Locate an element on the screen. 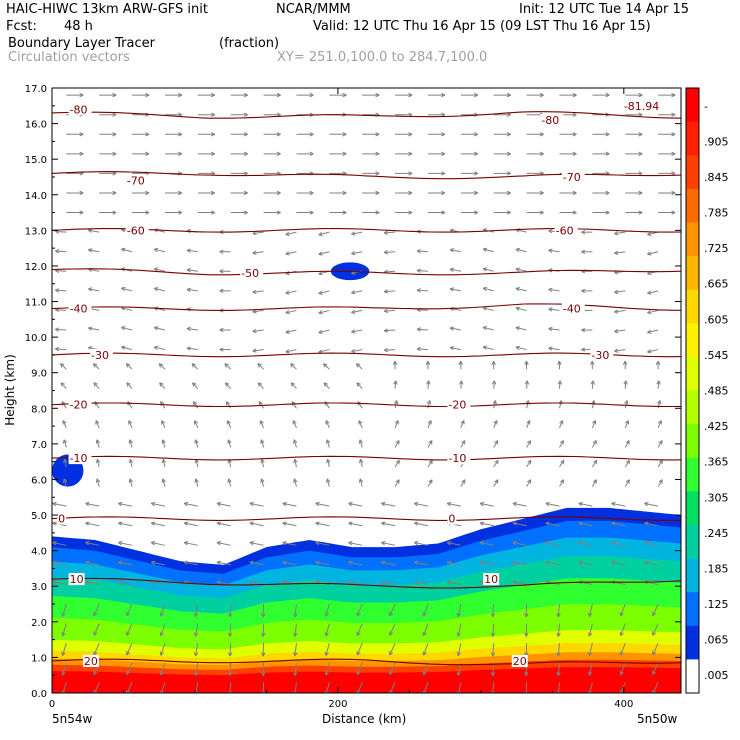 The image size is (740, 740). field-name: Boundary Layer Tracer is located at coordinates (81, 43).